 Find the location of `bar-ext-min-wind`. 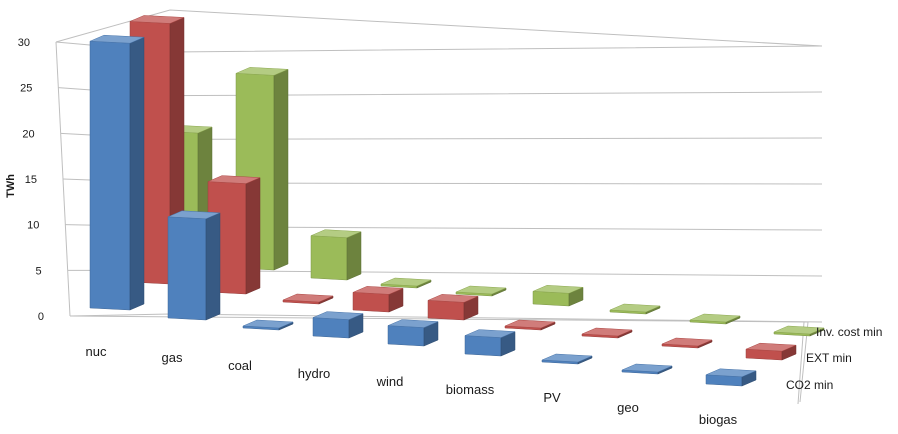

bar-ext-min-wind is located at coordinates (453, 307).